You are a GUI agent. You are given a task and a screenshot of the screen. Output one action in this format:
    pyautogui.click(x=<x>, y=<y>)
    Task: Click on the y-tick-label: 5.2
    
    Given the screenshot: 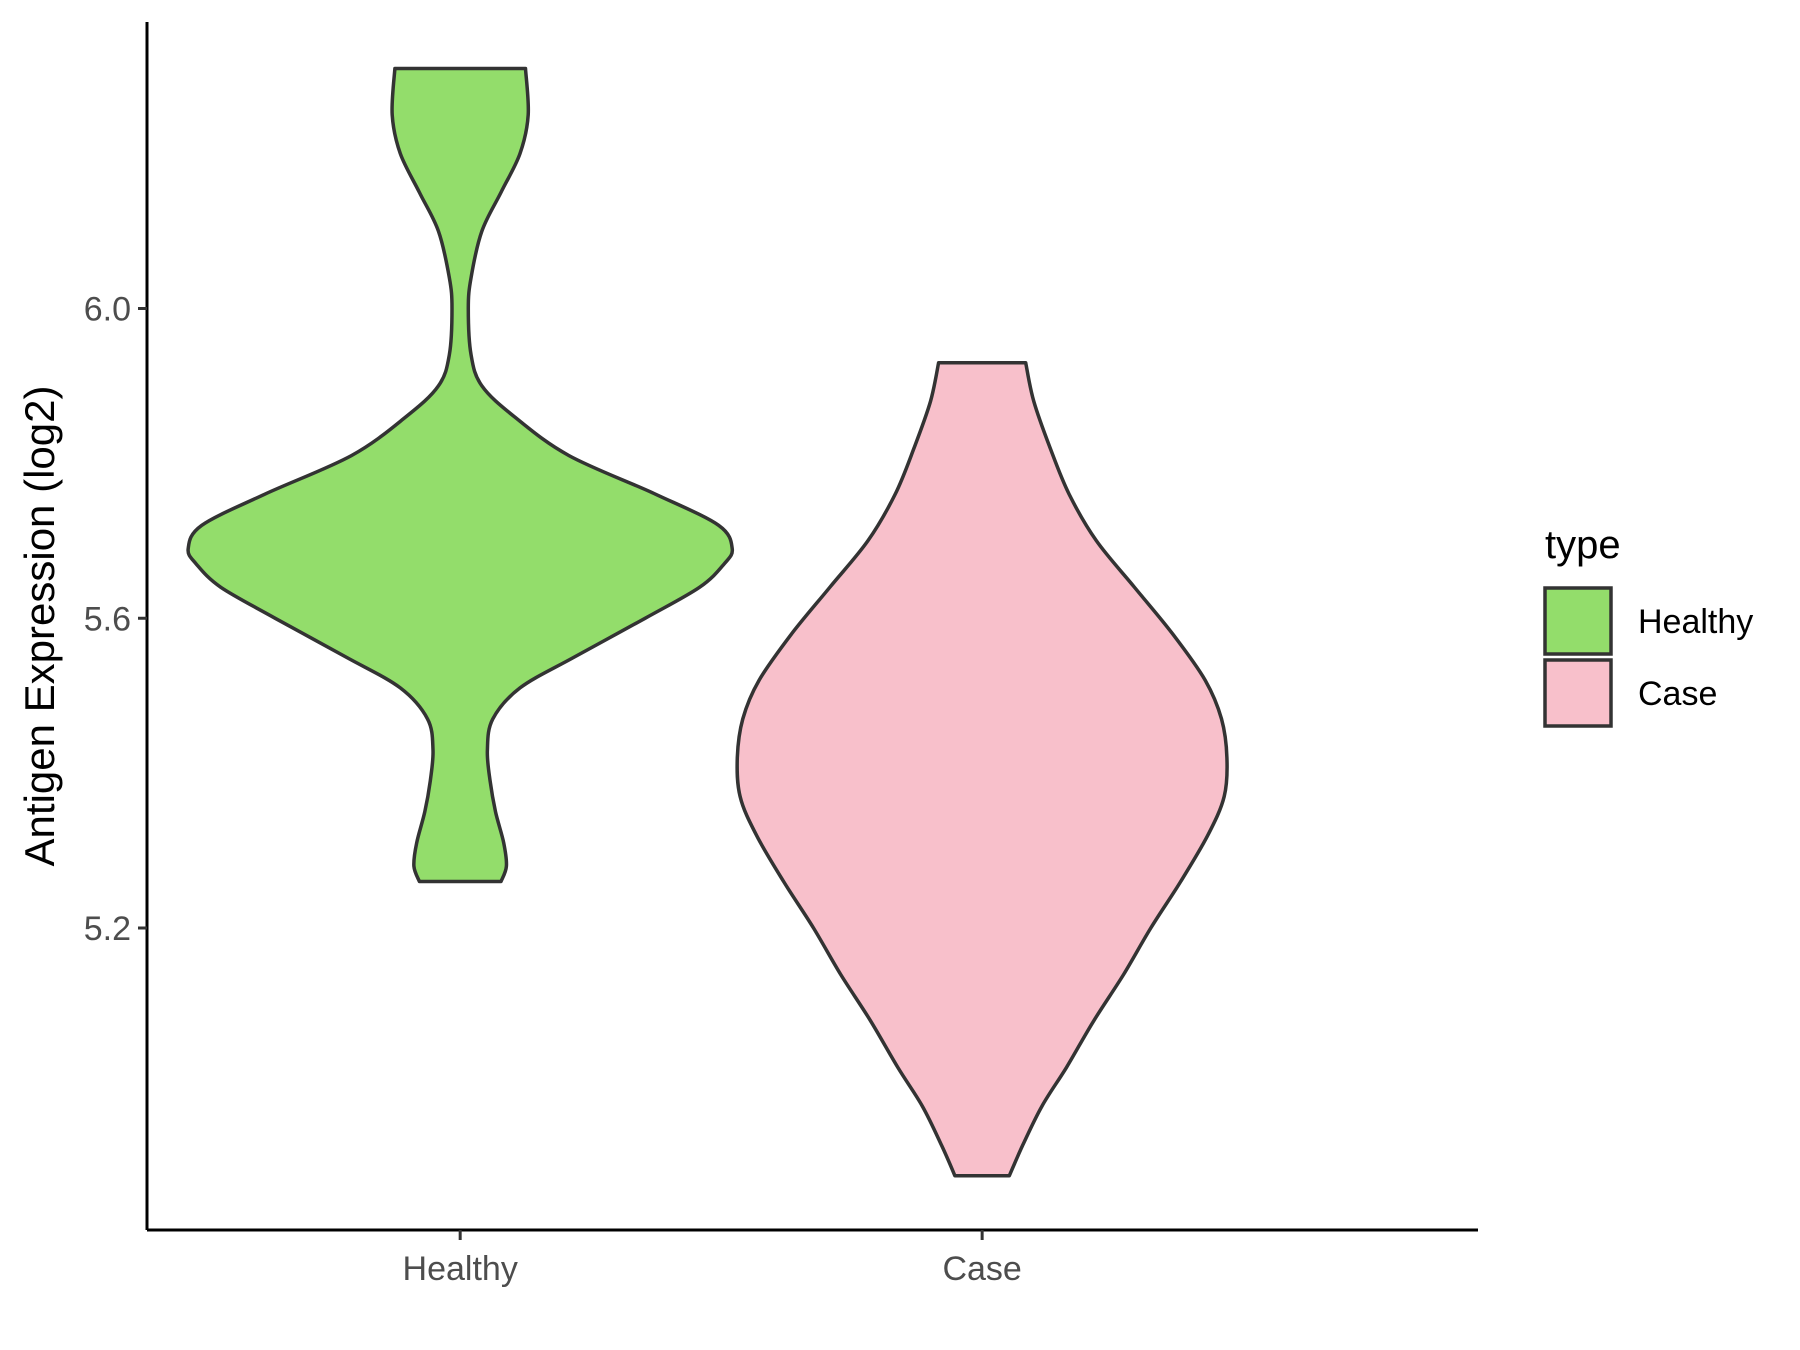 What is the action you would take?
    pyautogui.click(x=107, y=929)
    